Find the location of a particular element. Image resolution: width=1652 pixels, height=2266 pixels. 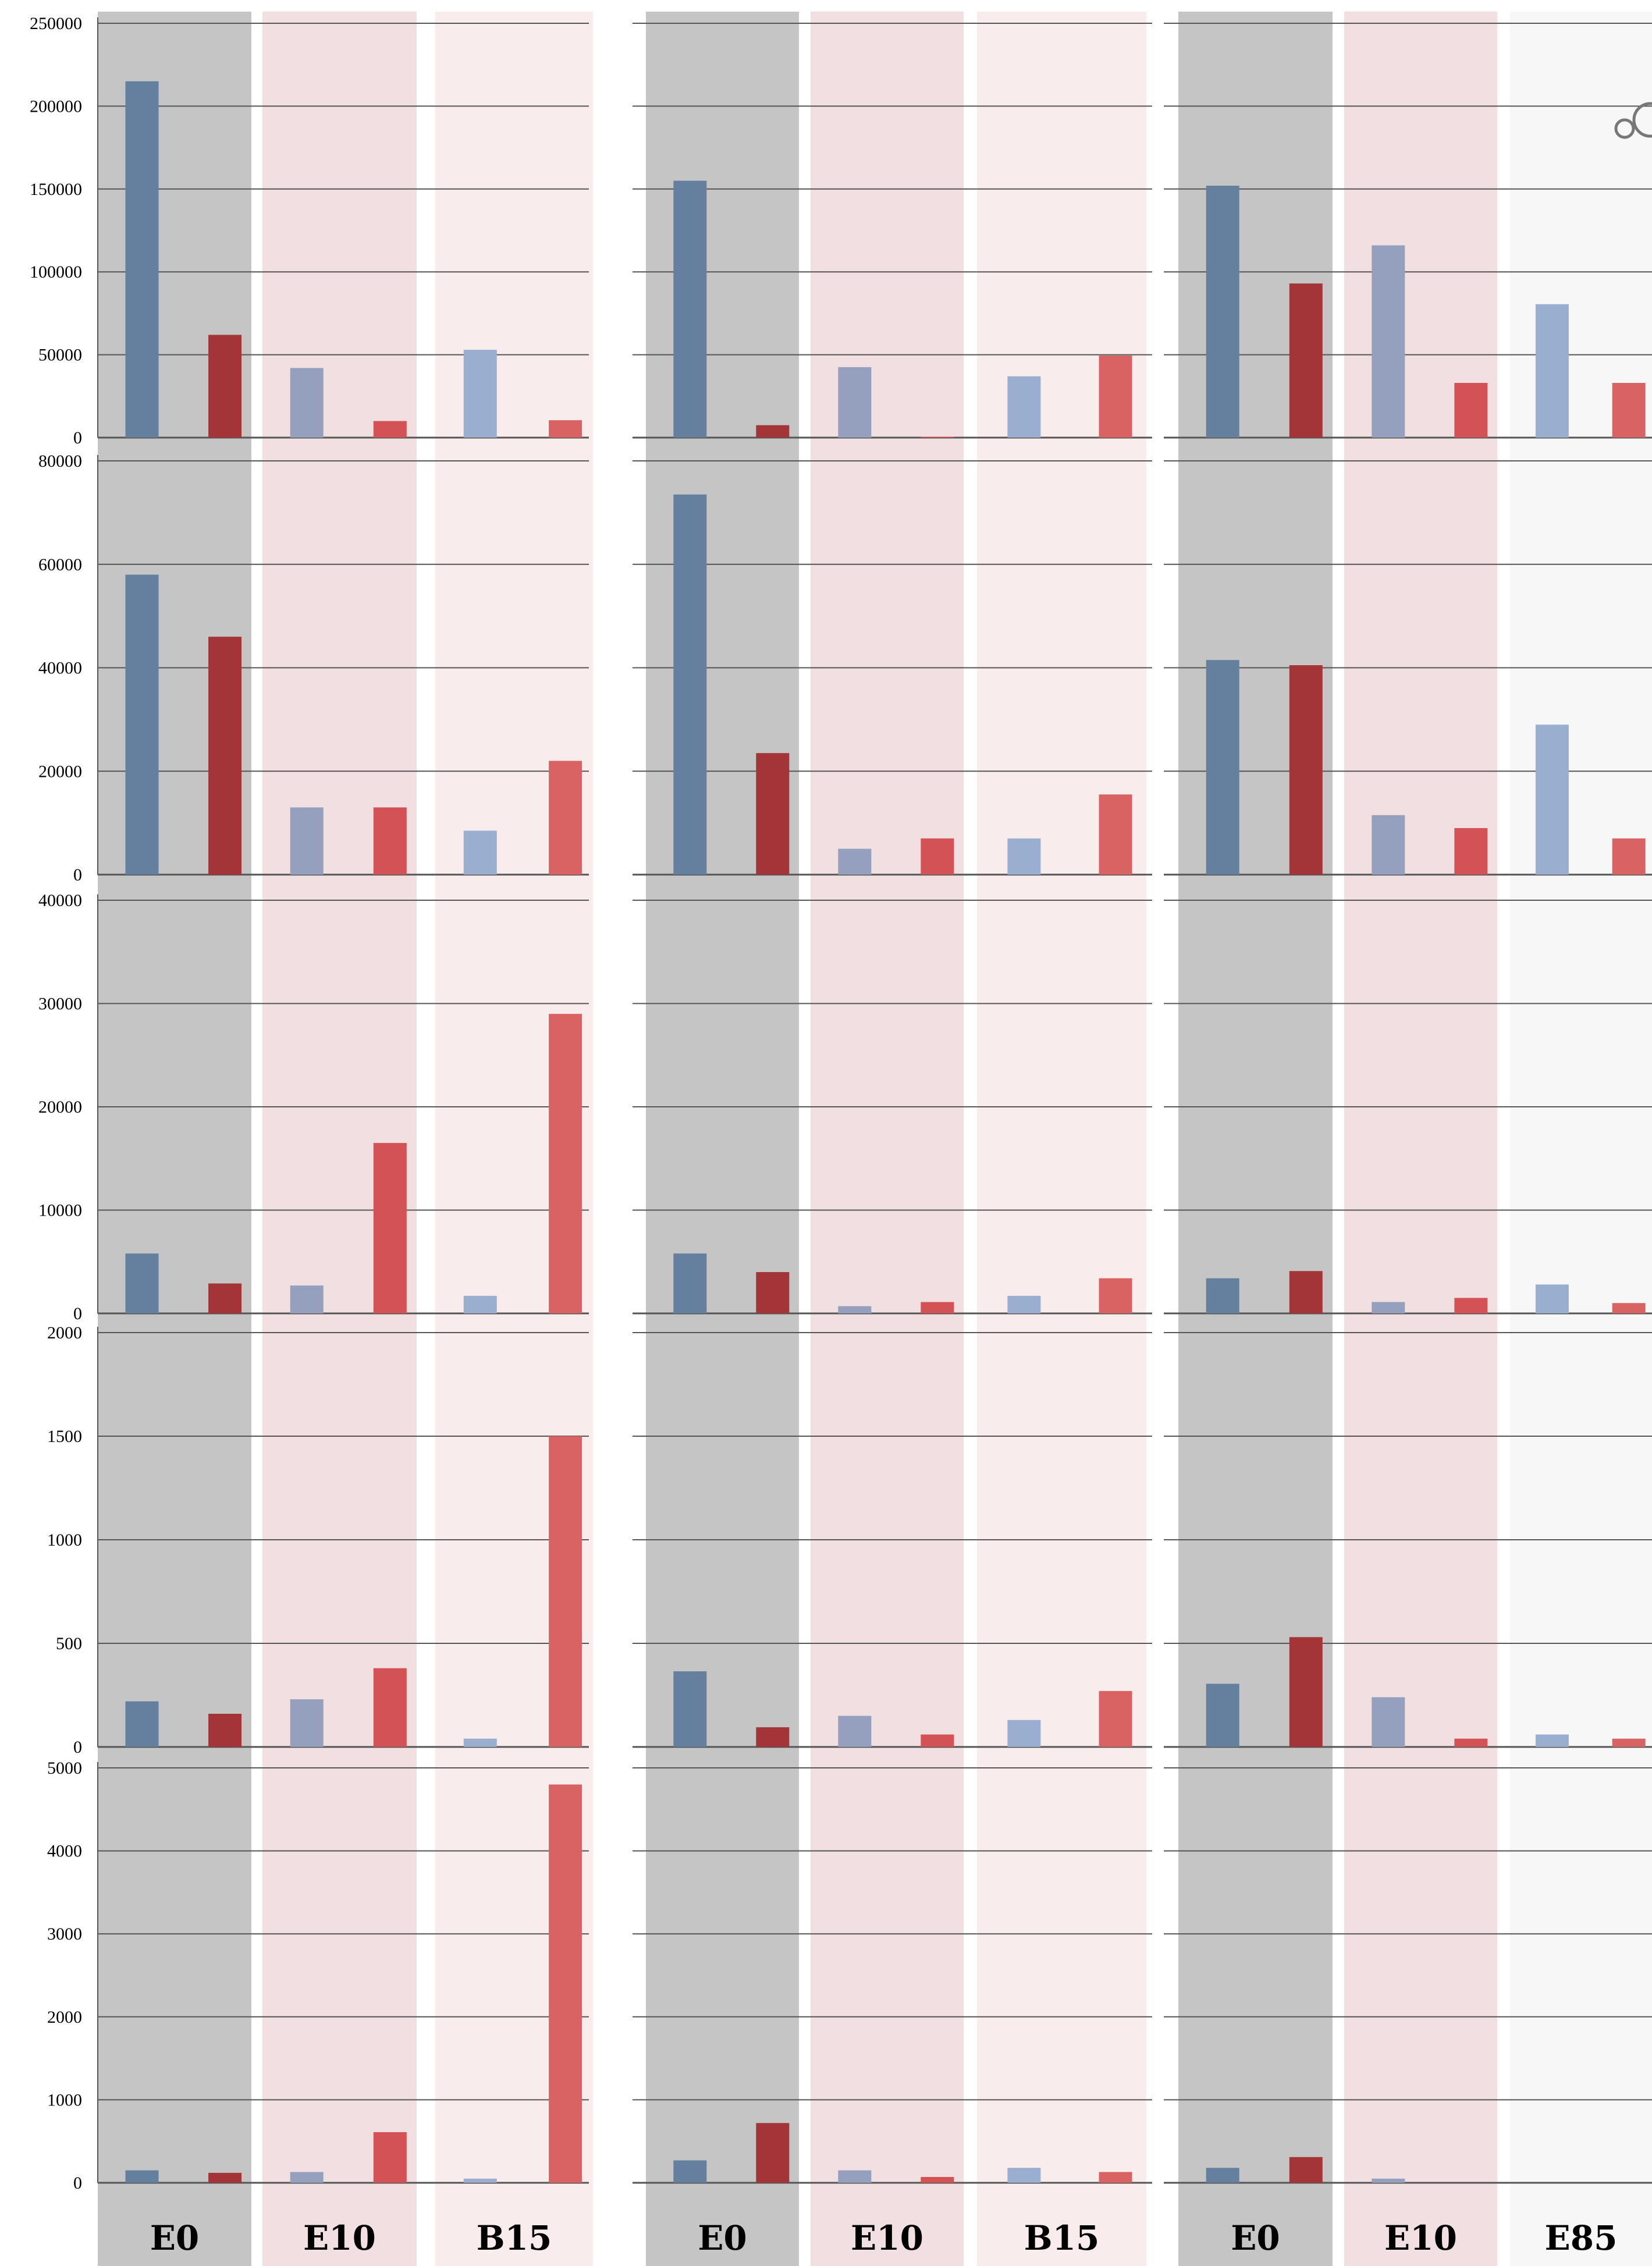

y-tick-label: 1000 is located at coordinates (64, 2099).